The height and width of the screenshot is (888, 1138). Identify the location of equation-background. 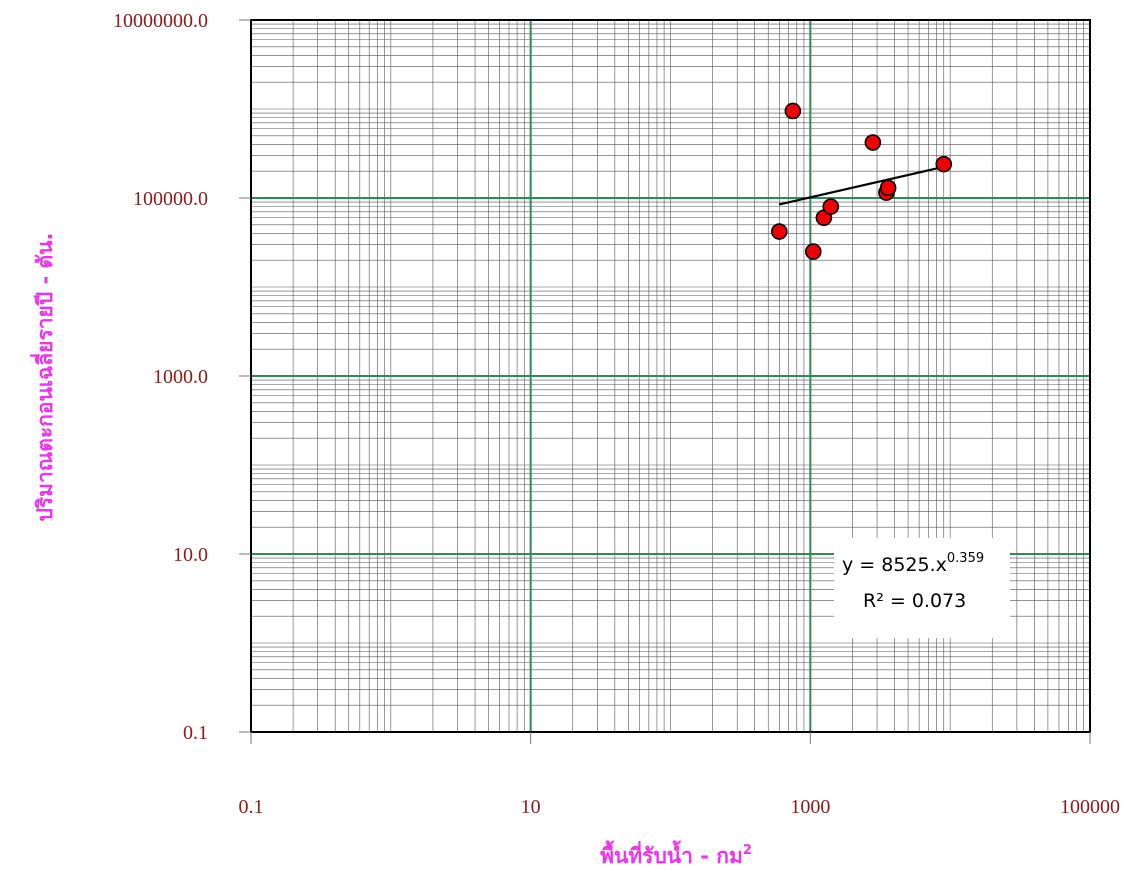
(922, 588).